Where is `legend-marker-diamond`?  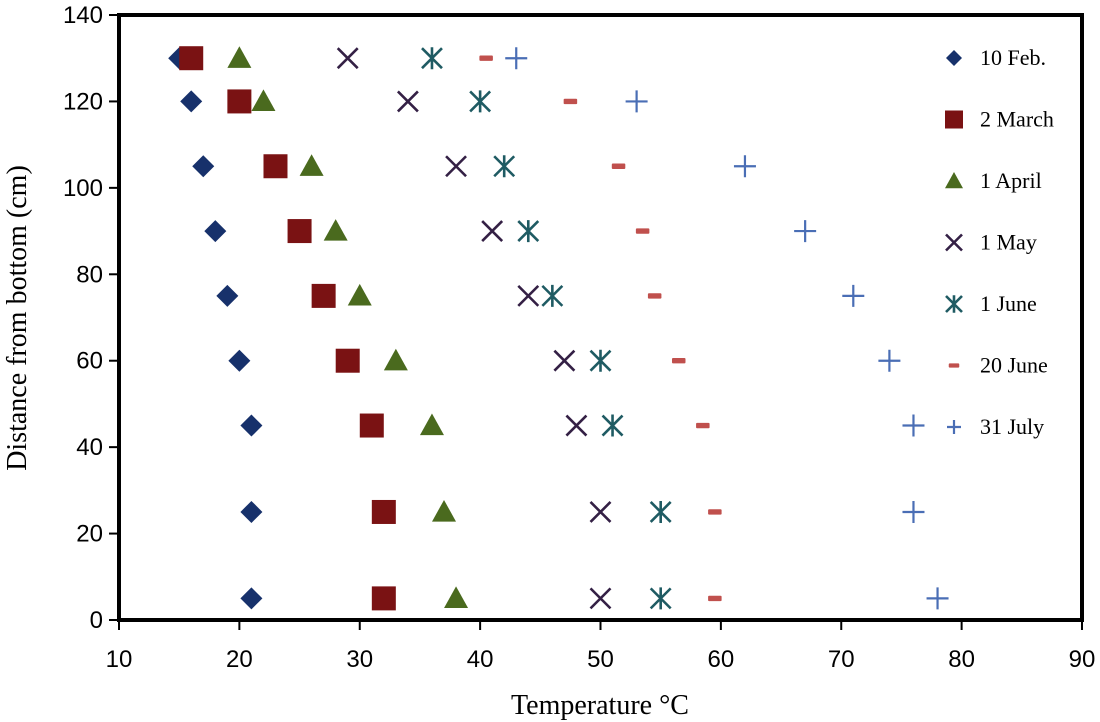
legend-marker-diamond is located at coordinates (954, 58).